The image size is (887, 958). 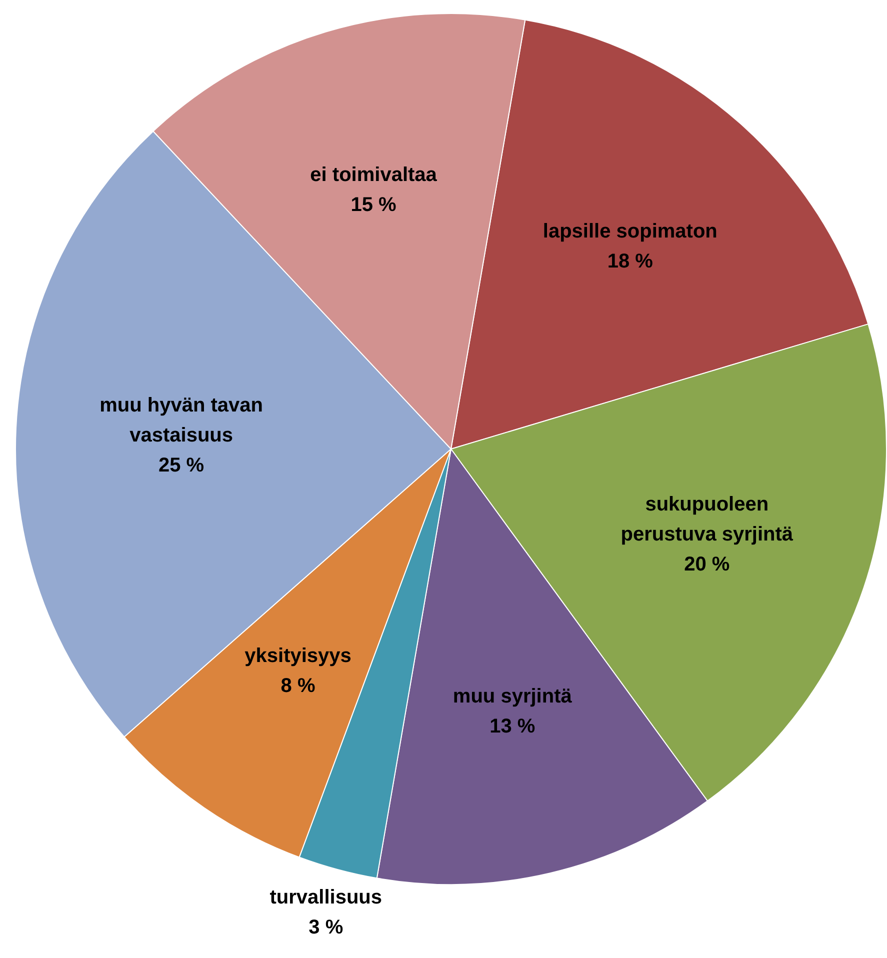 I want to click on slice-label: lapsille sopimaton, so click(x=630, y=231).